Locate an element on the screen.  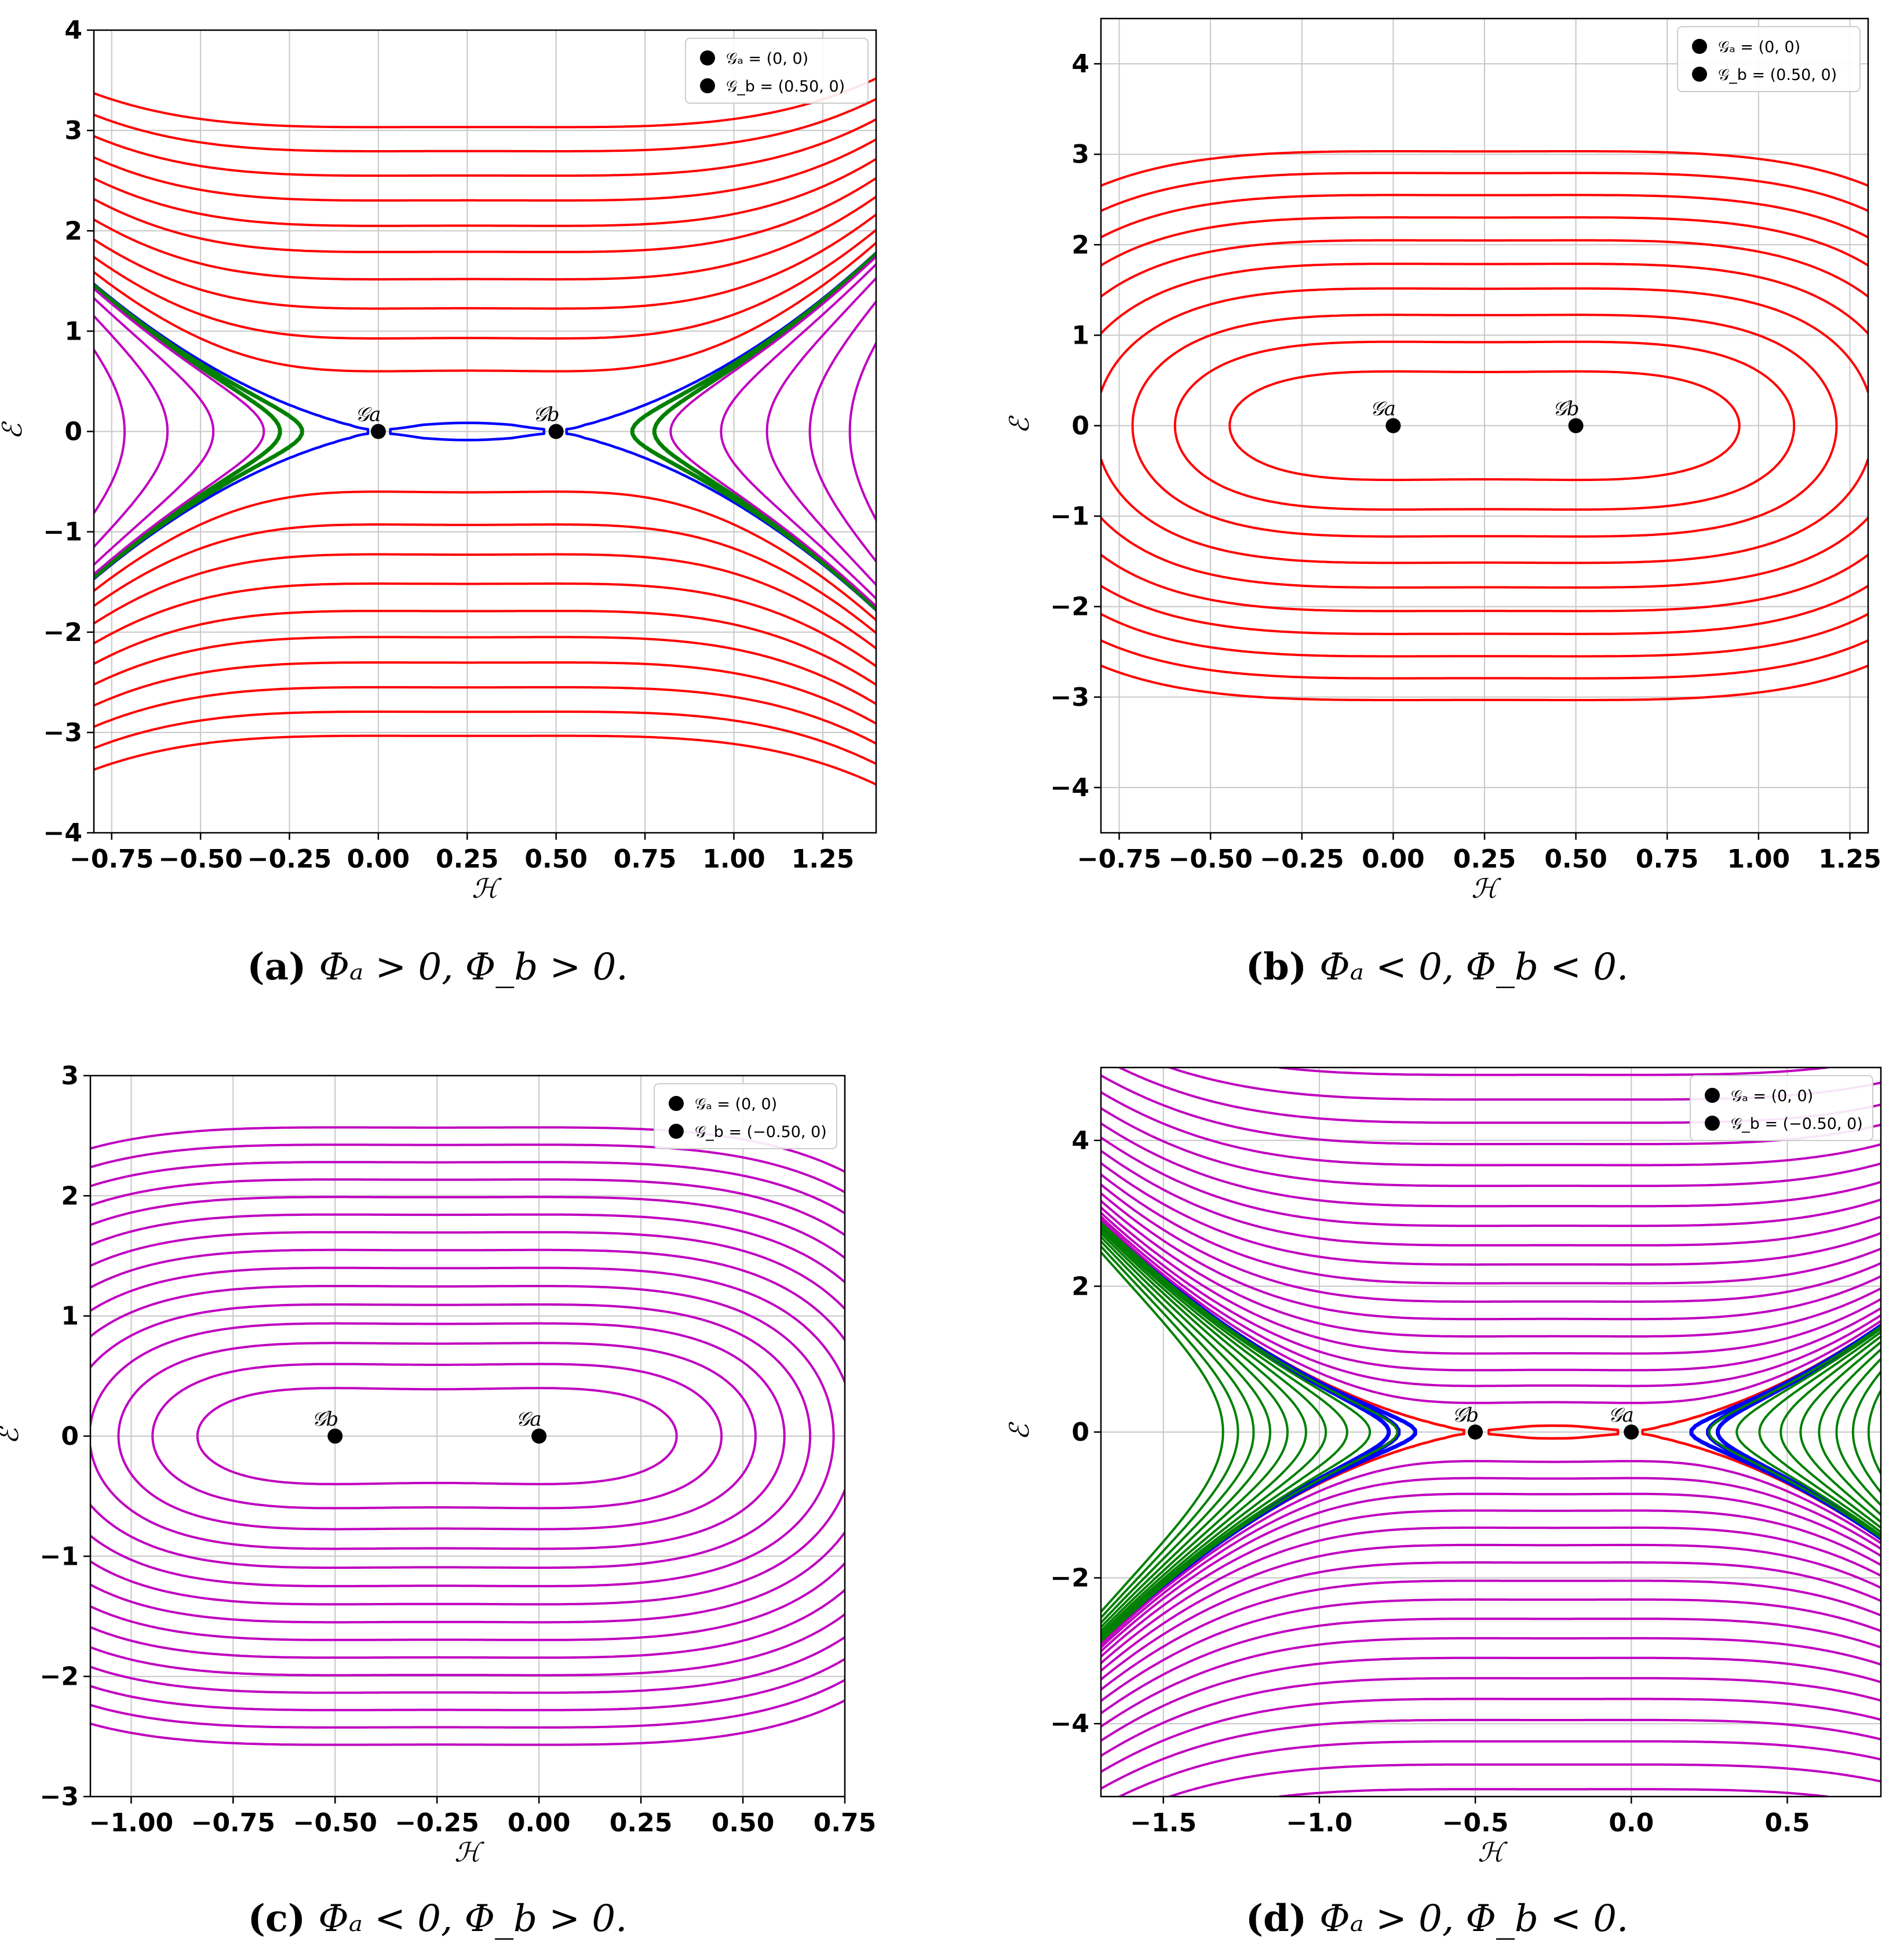
x-tick-label-0: −1.5 is located at coordinates (1163, 1823).